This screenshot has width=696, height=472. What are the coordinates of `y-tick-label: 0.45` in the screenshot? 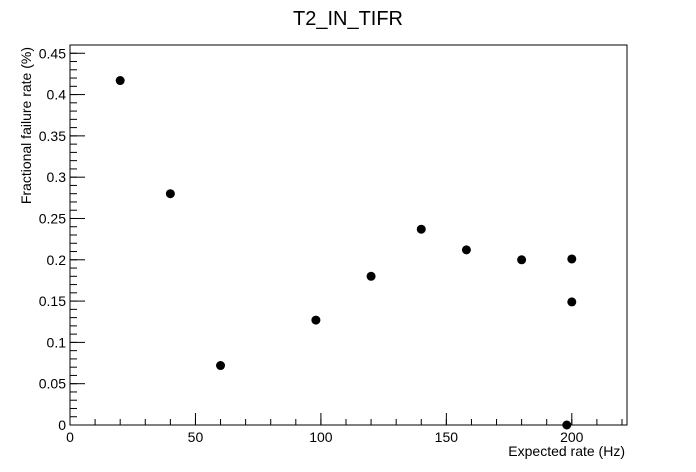 It's located at (52, 53).